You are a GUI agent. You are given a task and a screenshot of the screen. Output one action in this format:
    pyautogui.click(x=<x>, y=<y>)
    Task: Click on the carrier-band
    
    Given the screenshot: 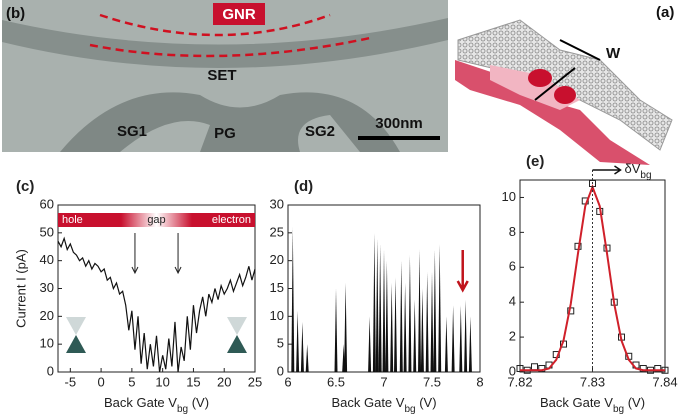 What is the action you would take?
    pyautogui.click(x=156, y=220)
    